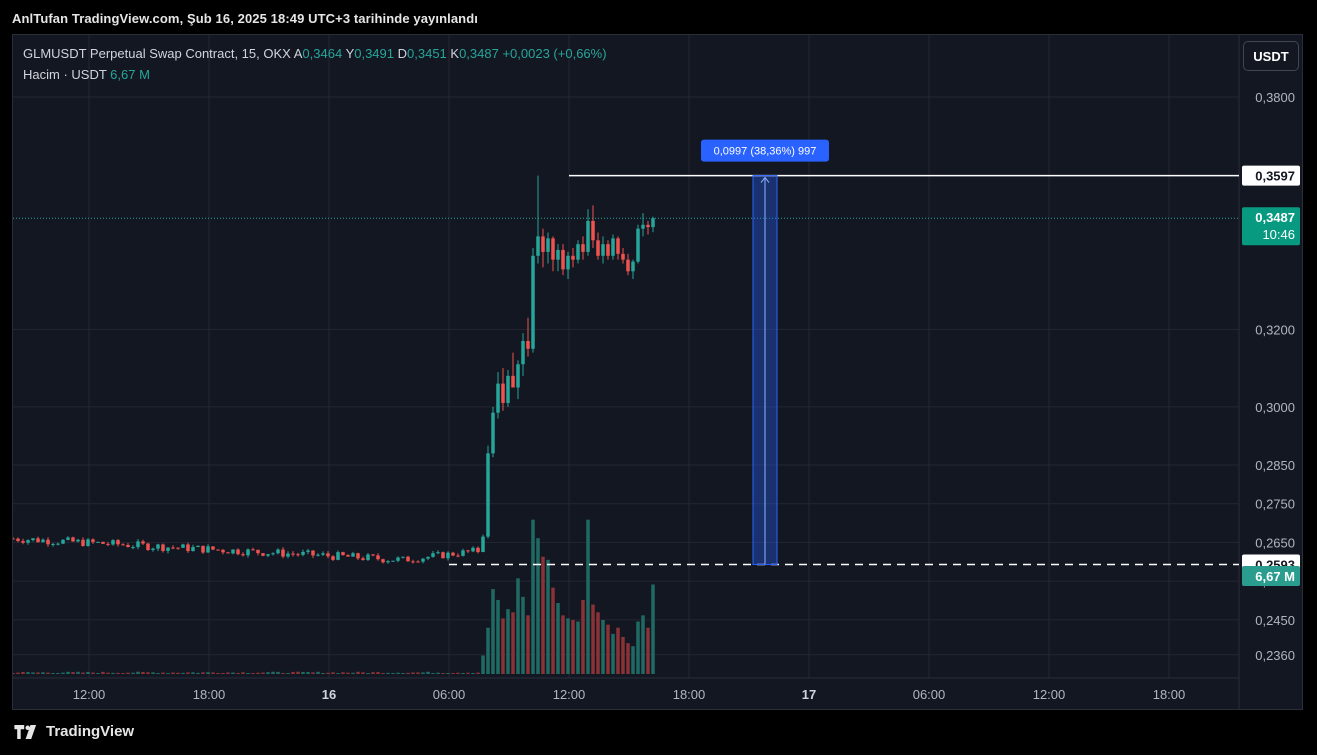  I want to click on measure-top-price-badge-bg, so click(1271, 175).